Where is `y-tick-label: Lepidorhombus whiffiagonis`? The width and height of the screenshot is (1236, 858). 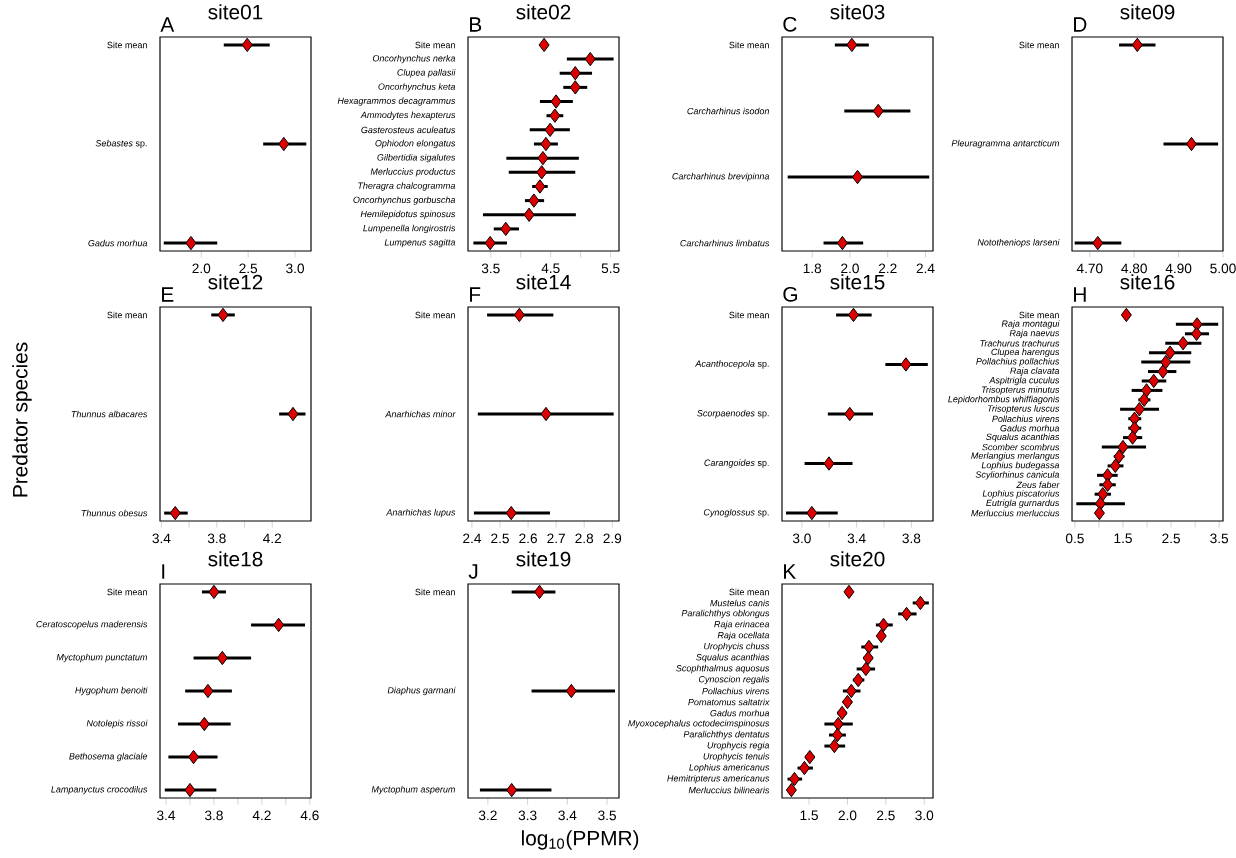 y-tick-label: Lepidorhombus whiffiagonis is located at coordinates (1004, 400).